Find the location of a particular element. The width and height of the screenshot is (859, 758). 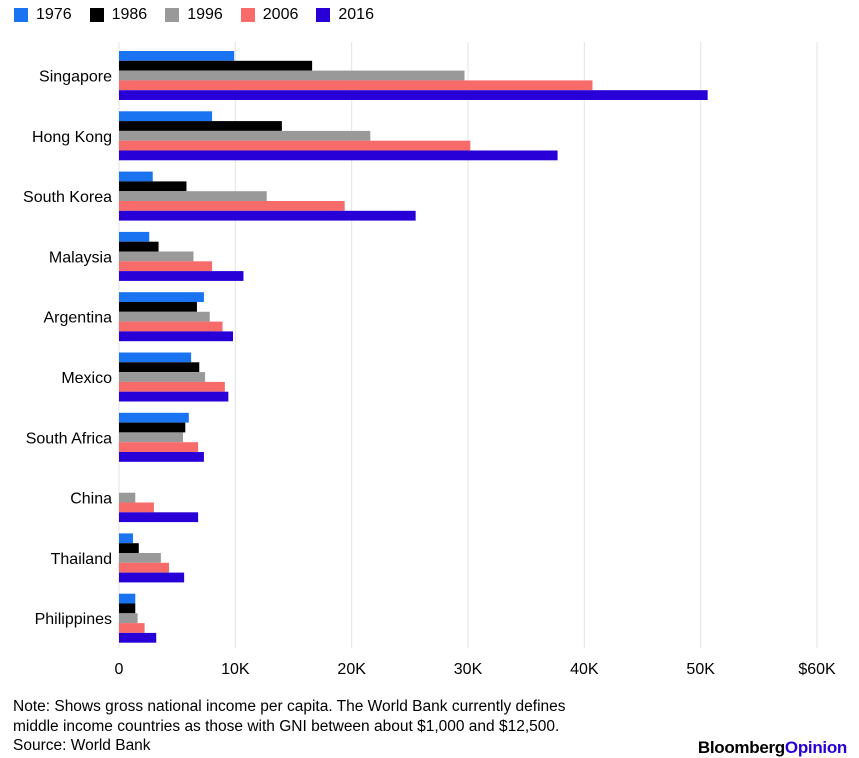

legend-item: 2016 is located at coordinates (345, 15).